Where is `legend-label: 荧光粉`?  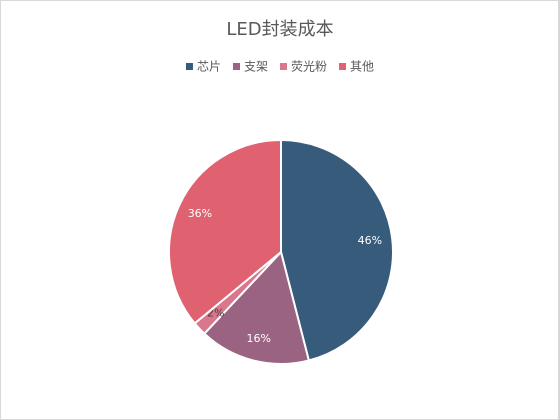 legend-label: 荧光粉 is located at coordinates (309, 67).